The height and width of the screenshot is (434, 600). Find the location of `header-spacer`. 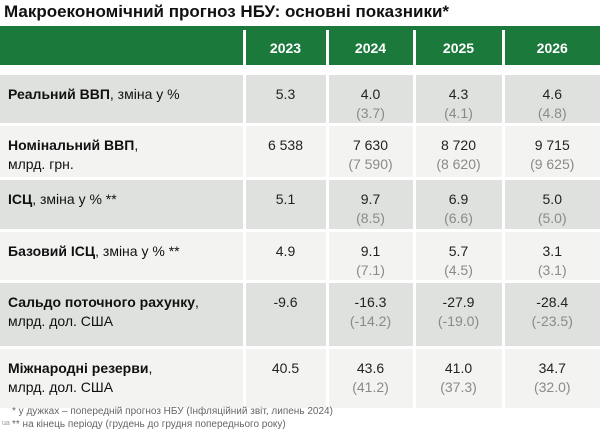

header-spacer is located at coordinates (300, 70).